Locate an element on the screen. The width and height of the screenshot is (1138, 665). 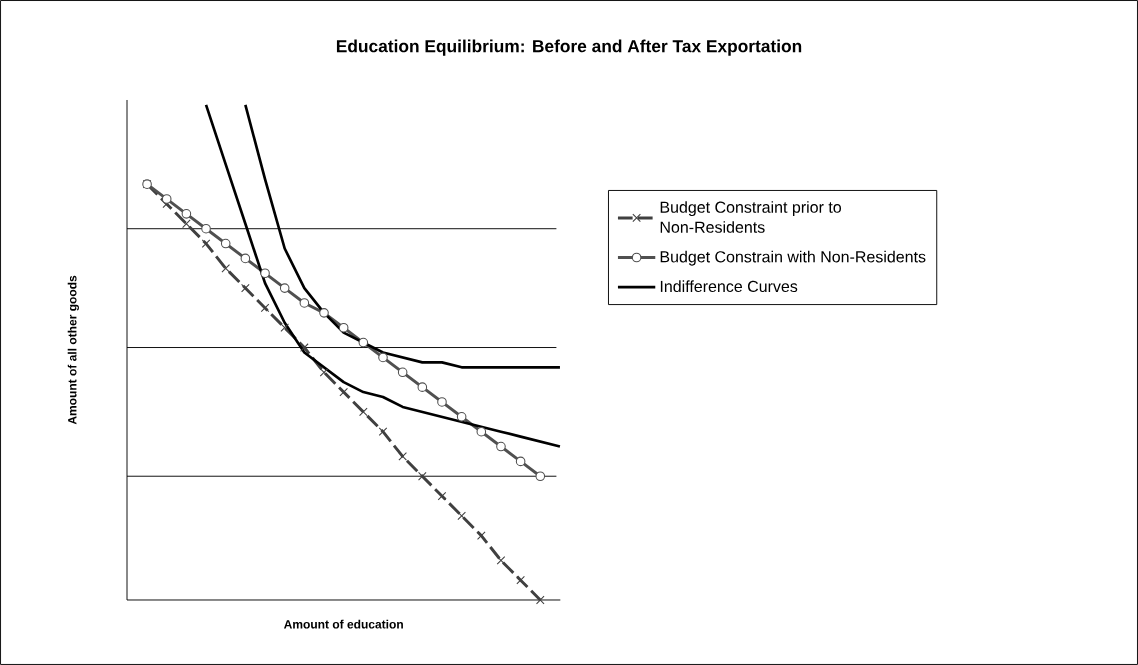
x-axis-title: Amount of education is located at coordinates (343, 624).